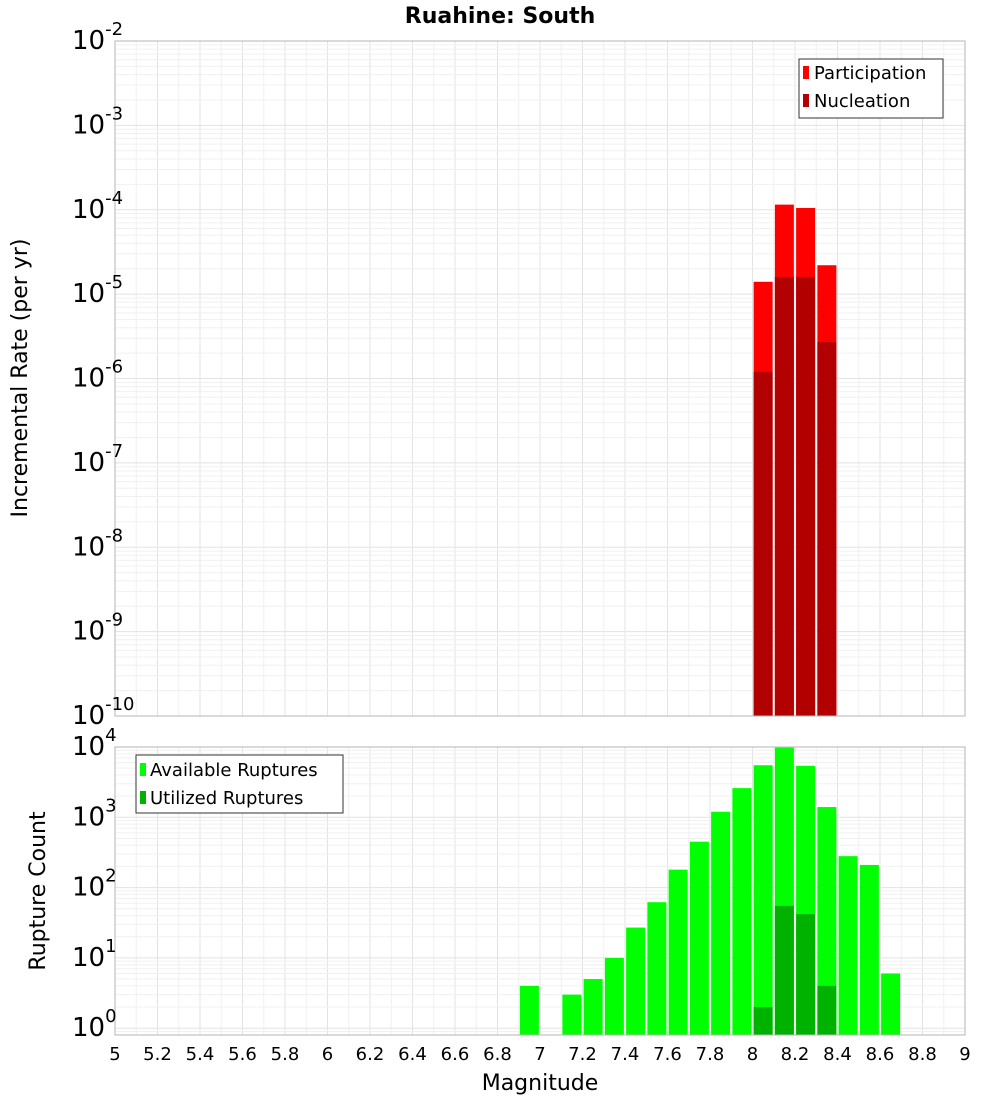 The image size is (1000, 1100). I want to click on count-y-tick-labels: 10⁰ 10¹ 10² 10³ 10⁴, so click(94, 884).